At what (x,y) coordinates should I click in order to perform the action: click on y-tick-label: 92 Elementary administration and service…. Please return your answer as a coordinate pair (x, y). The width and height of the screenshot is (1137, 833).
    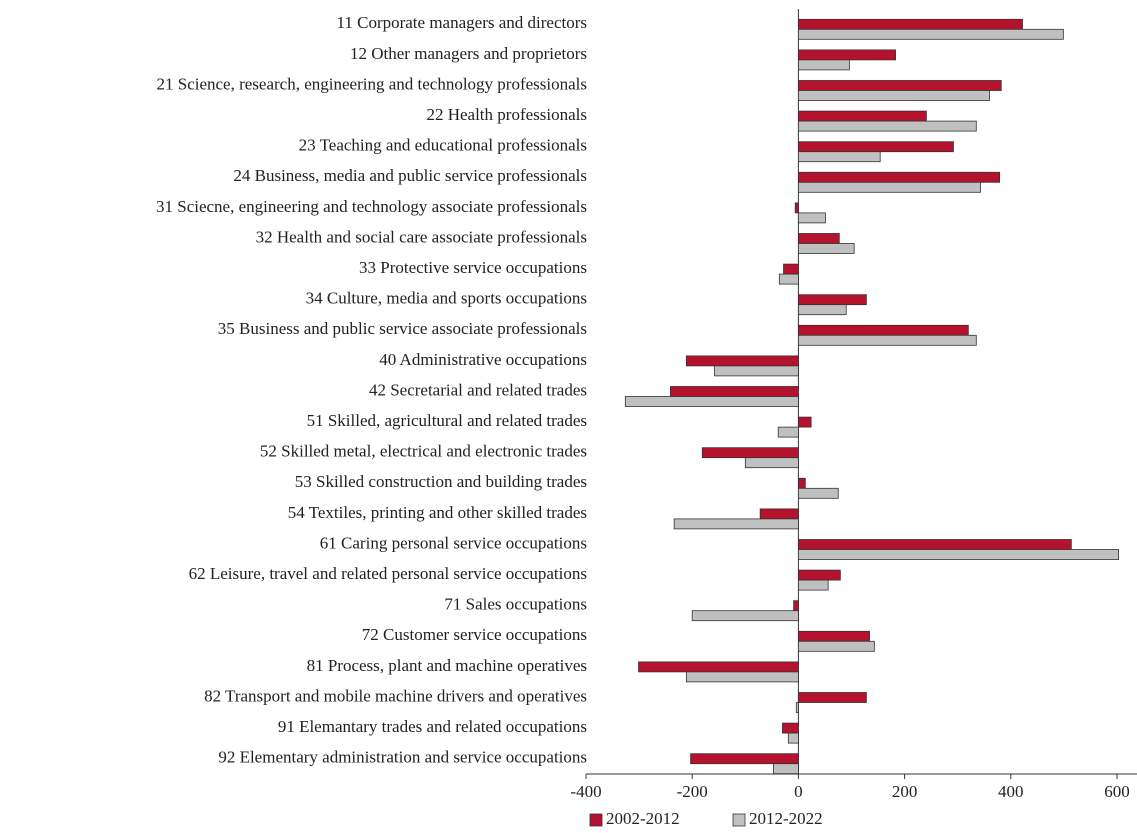
    Looking at the image, I should click on (402, 757).